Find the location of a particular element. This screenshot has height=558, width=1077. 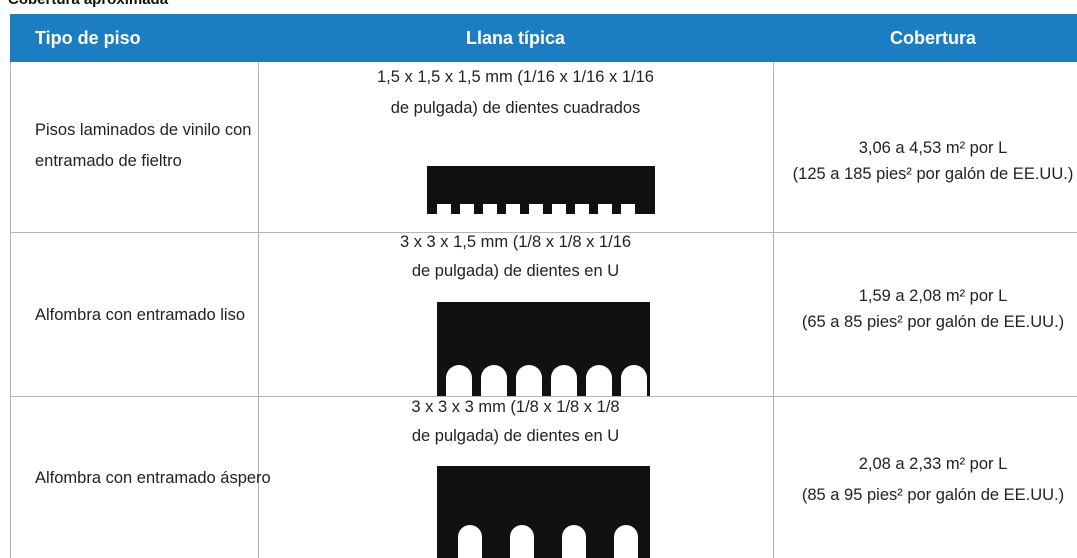

trowel-text: 3 x 3 x 1,5 mm (1/8 x 1/8 x 1/16 is located at coordinates (515, 242).